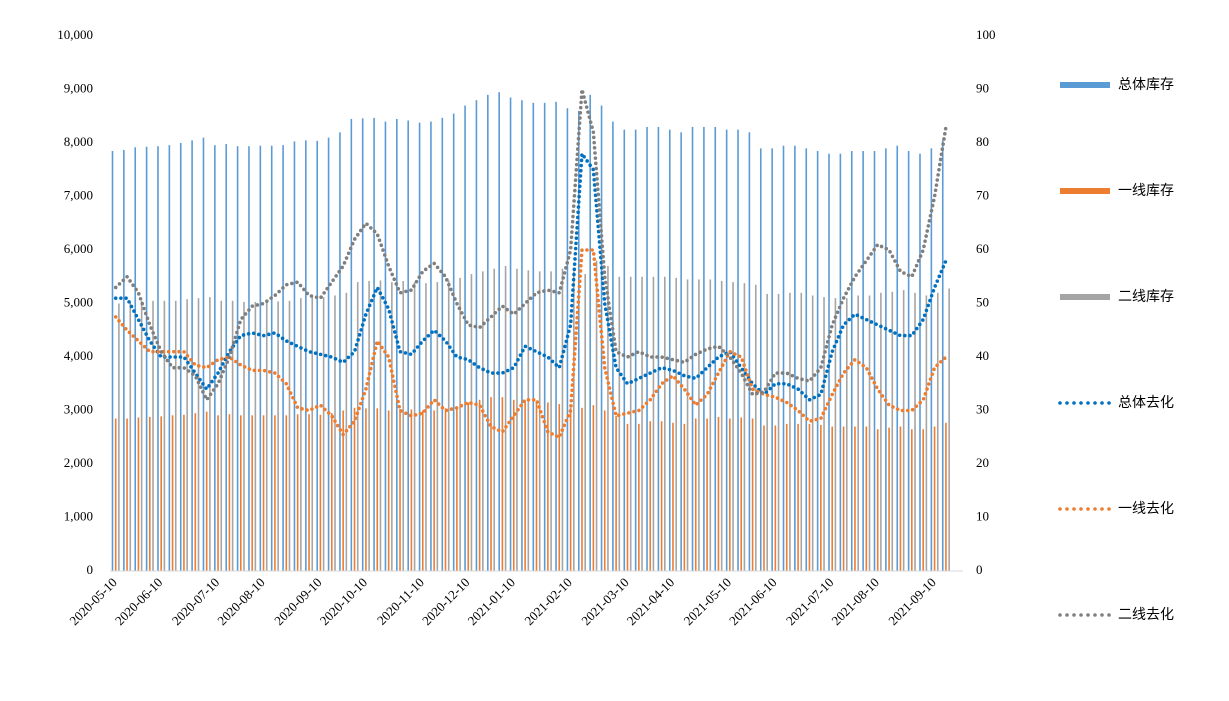  What do you see at coordinates (982, 462) in the screenshot?
I see `y2-tick-label: 20` at bounding box center [982, 462].